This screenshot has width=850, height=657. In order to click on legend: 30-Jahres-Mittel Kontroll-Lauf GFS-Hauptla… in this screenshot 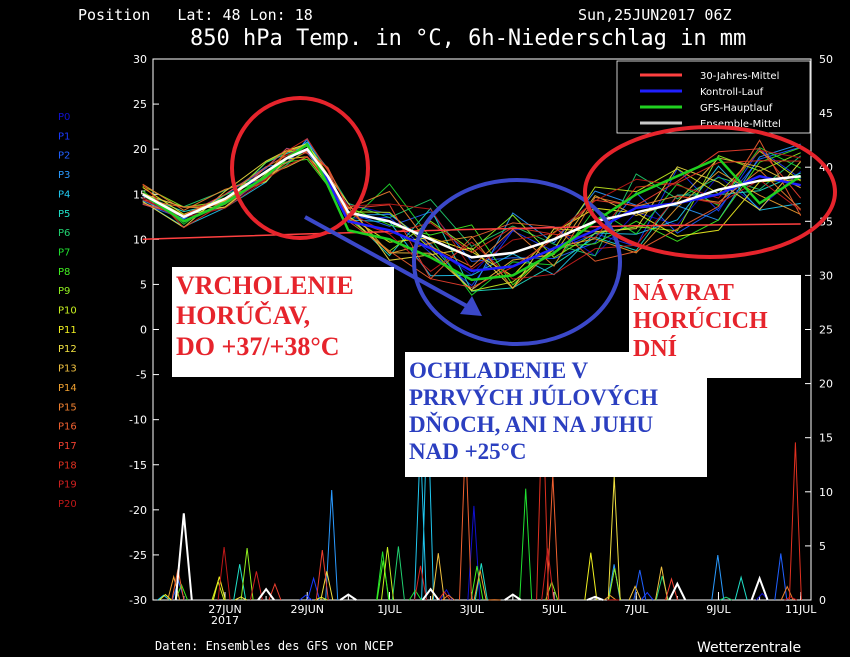, I will do `click(713, 97)`.